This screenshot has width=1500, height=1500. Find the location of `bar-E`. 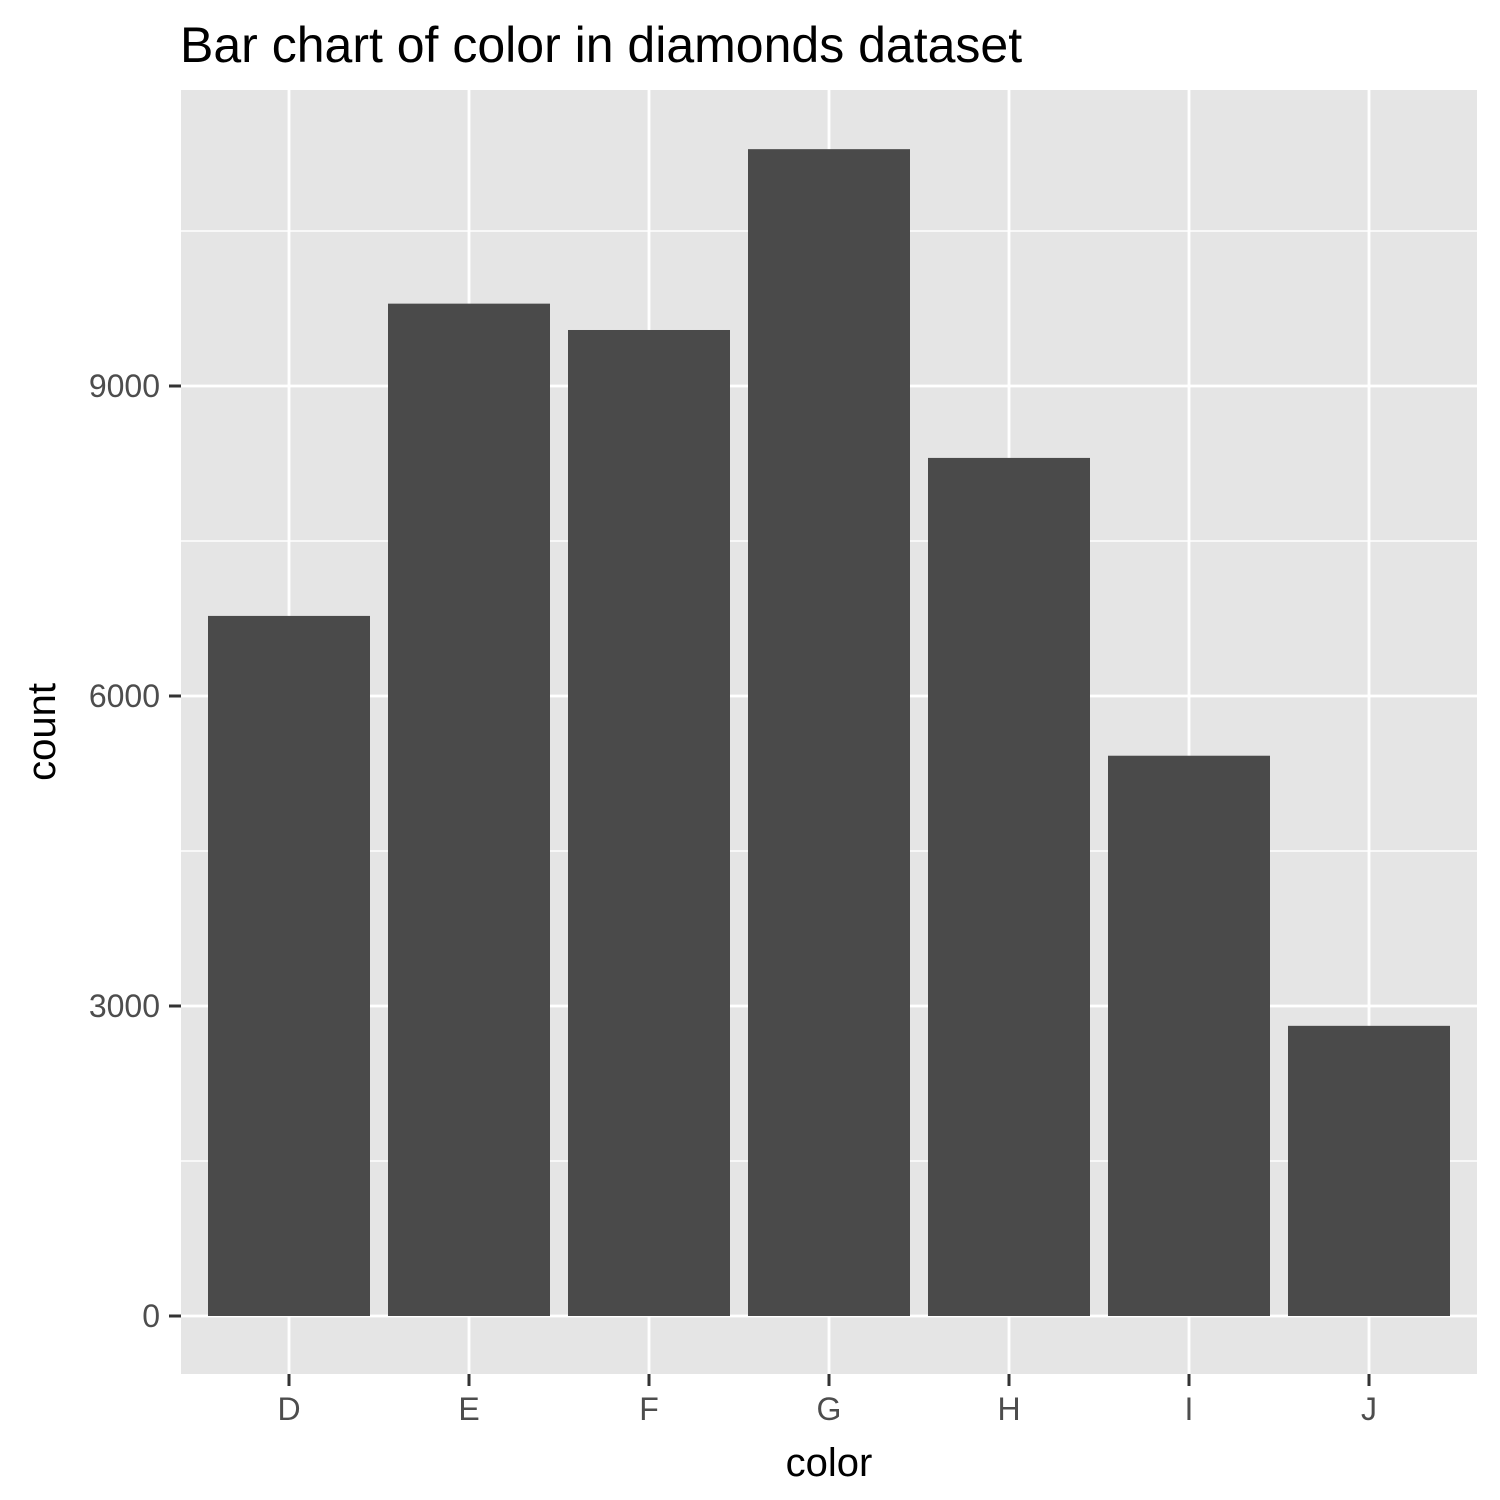

bar-E is located at coordinates (469, 810).